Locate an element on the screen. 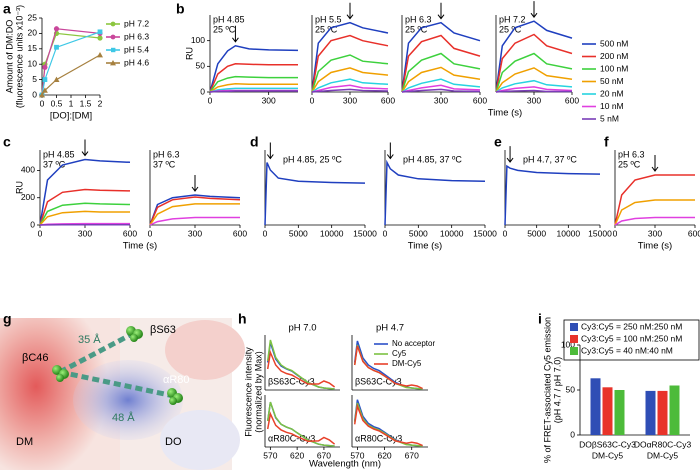 The image size is (700, 470). residue-label: αR80 is located at coordinates (176, 380).